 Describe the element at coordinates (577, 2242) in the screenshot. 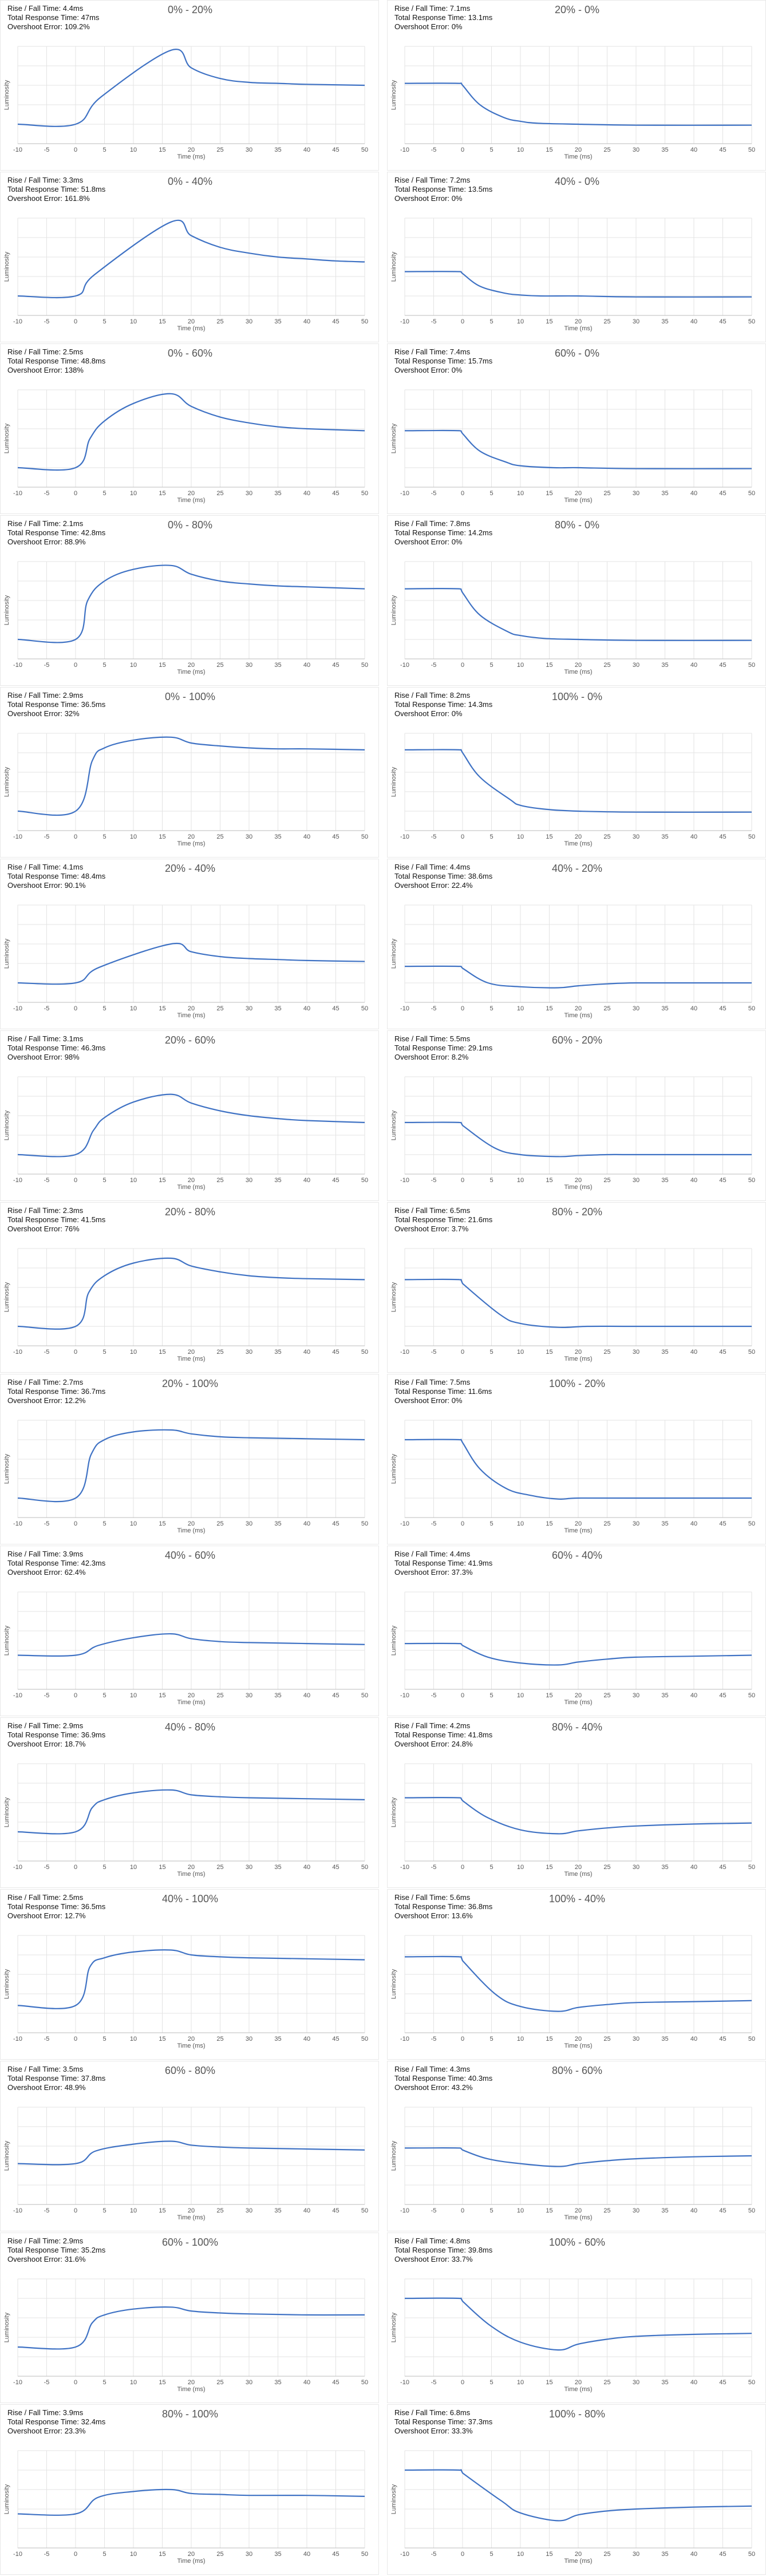

I see `chart-title: 100% - 60%` at that location.